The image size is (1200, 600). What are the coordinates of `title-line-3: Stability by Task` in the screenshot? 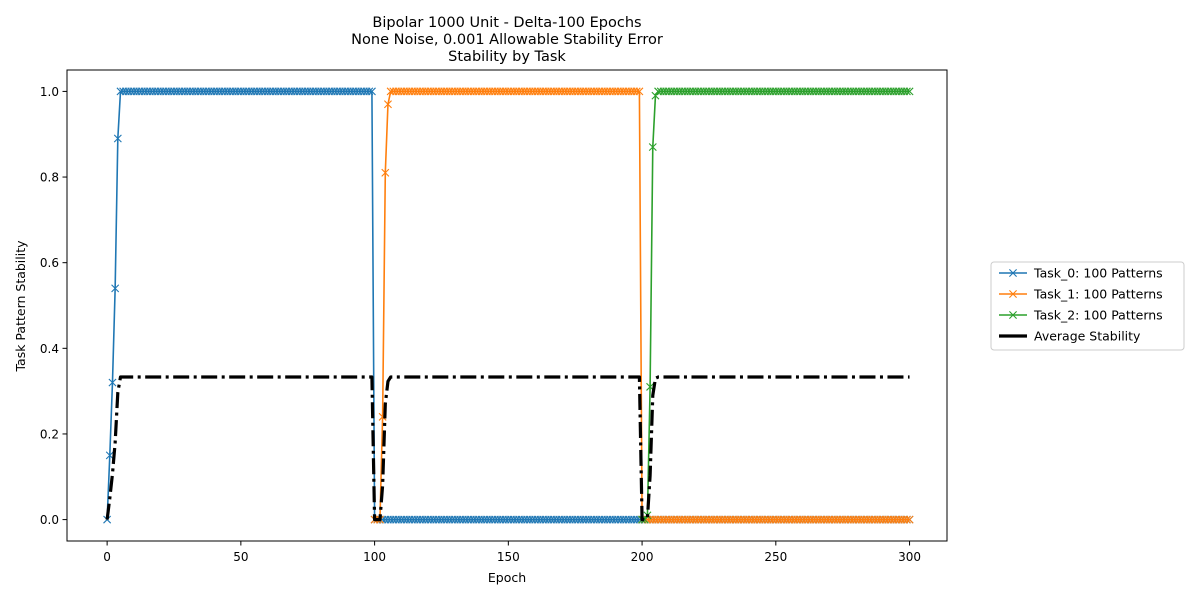 It's located at (507, 57).